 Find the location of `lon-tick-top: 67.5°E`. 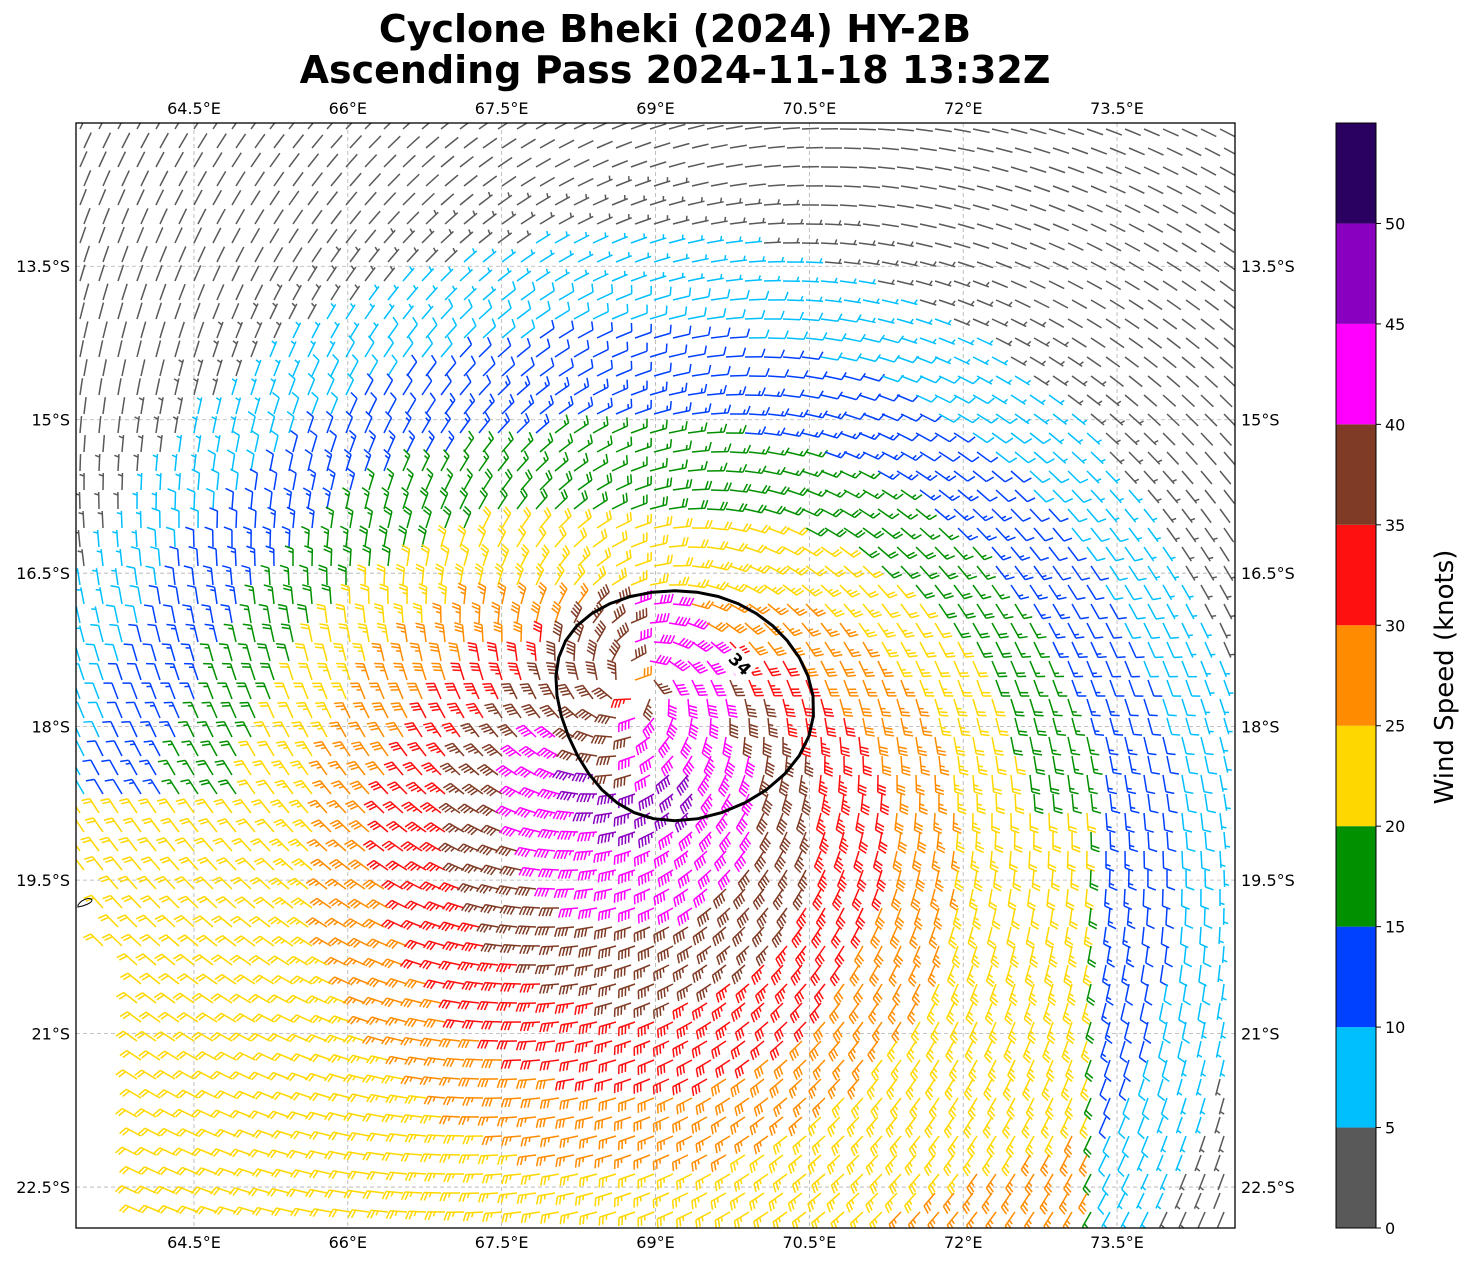

lon-tick-top: 67.5°E is located at coordinates (502, 108).